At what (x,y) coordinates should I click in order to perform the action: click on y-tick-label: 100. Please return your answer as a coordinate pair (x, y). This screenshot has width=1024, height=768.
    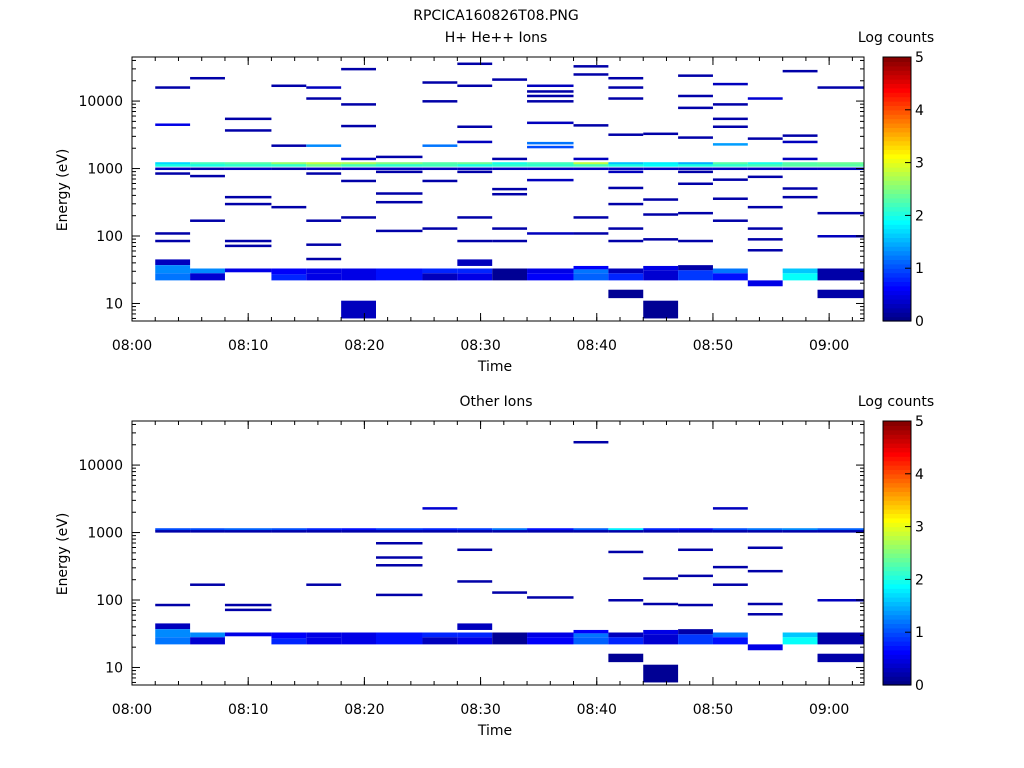
    Looking at the image, I should click on (109, 601).